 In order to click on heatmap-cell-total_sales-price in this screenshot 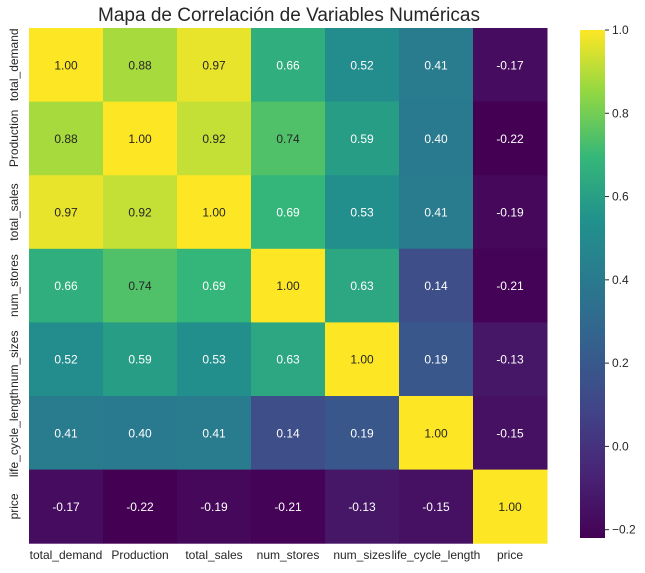, I will do `click(510, 212)`.